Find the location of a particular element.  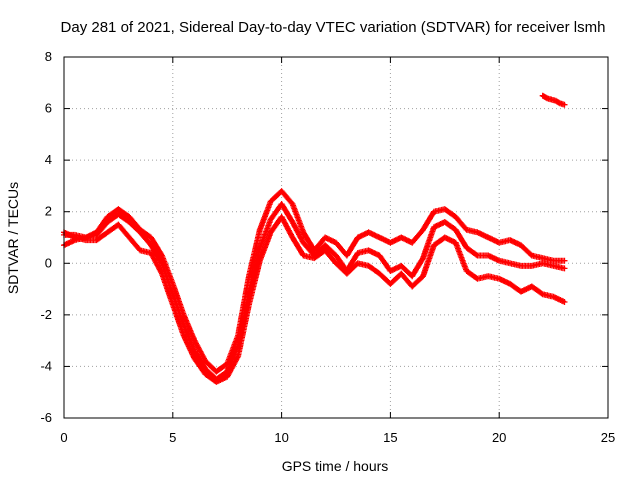

y-tick-label-4: 2 is located at coordinates (48, 211).